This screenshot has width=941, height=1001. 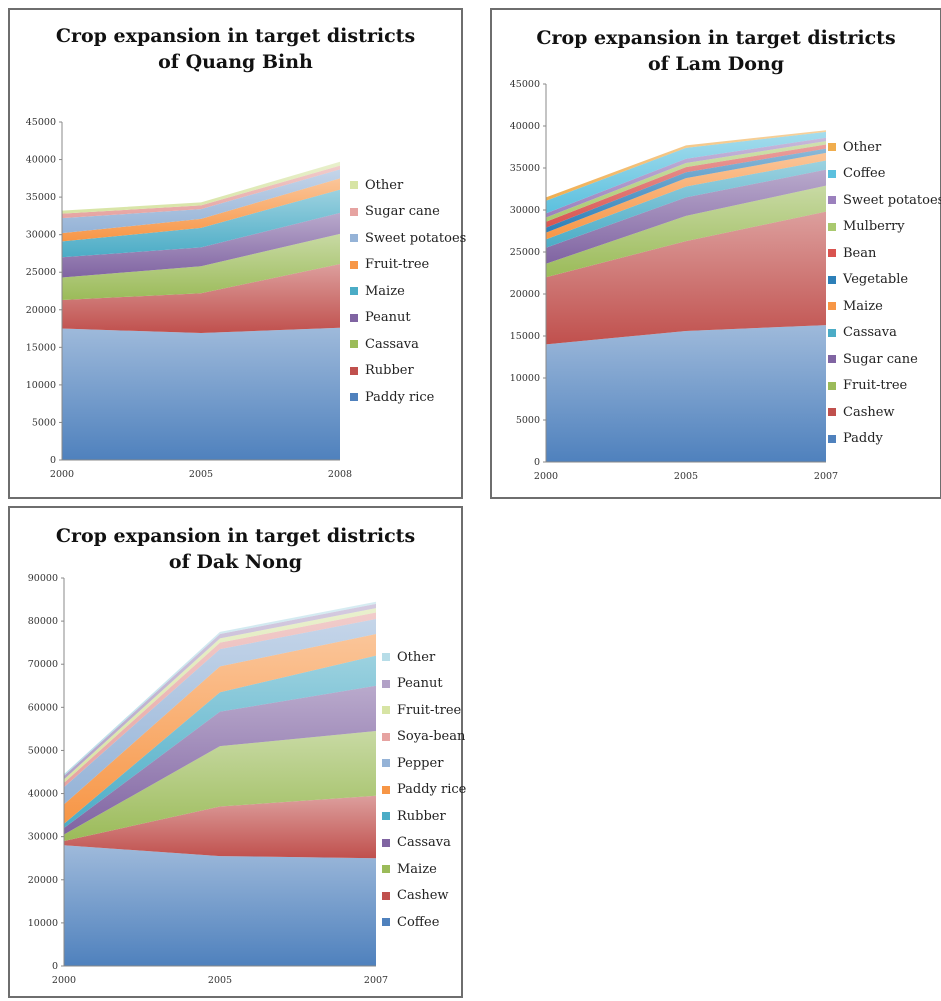 What do you see at coordinates (201, 187) in the screenshot?
I see `area-other` at bounding box center [201, 187].